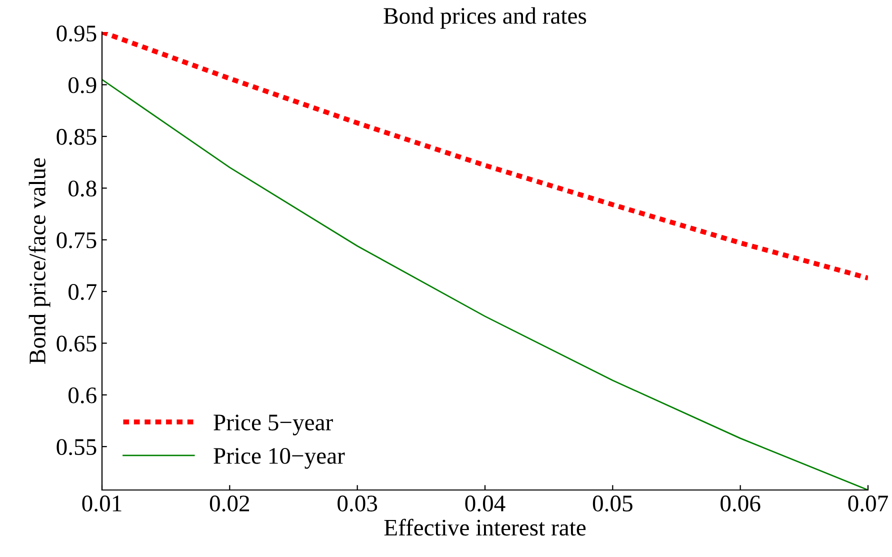 Image resolution: width=892 pixels, height=557 pixels. Describe the element at coordinates (76, 447) in the screenshot. I see `y-tick-label: 0.55` at that location.